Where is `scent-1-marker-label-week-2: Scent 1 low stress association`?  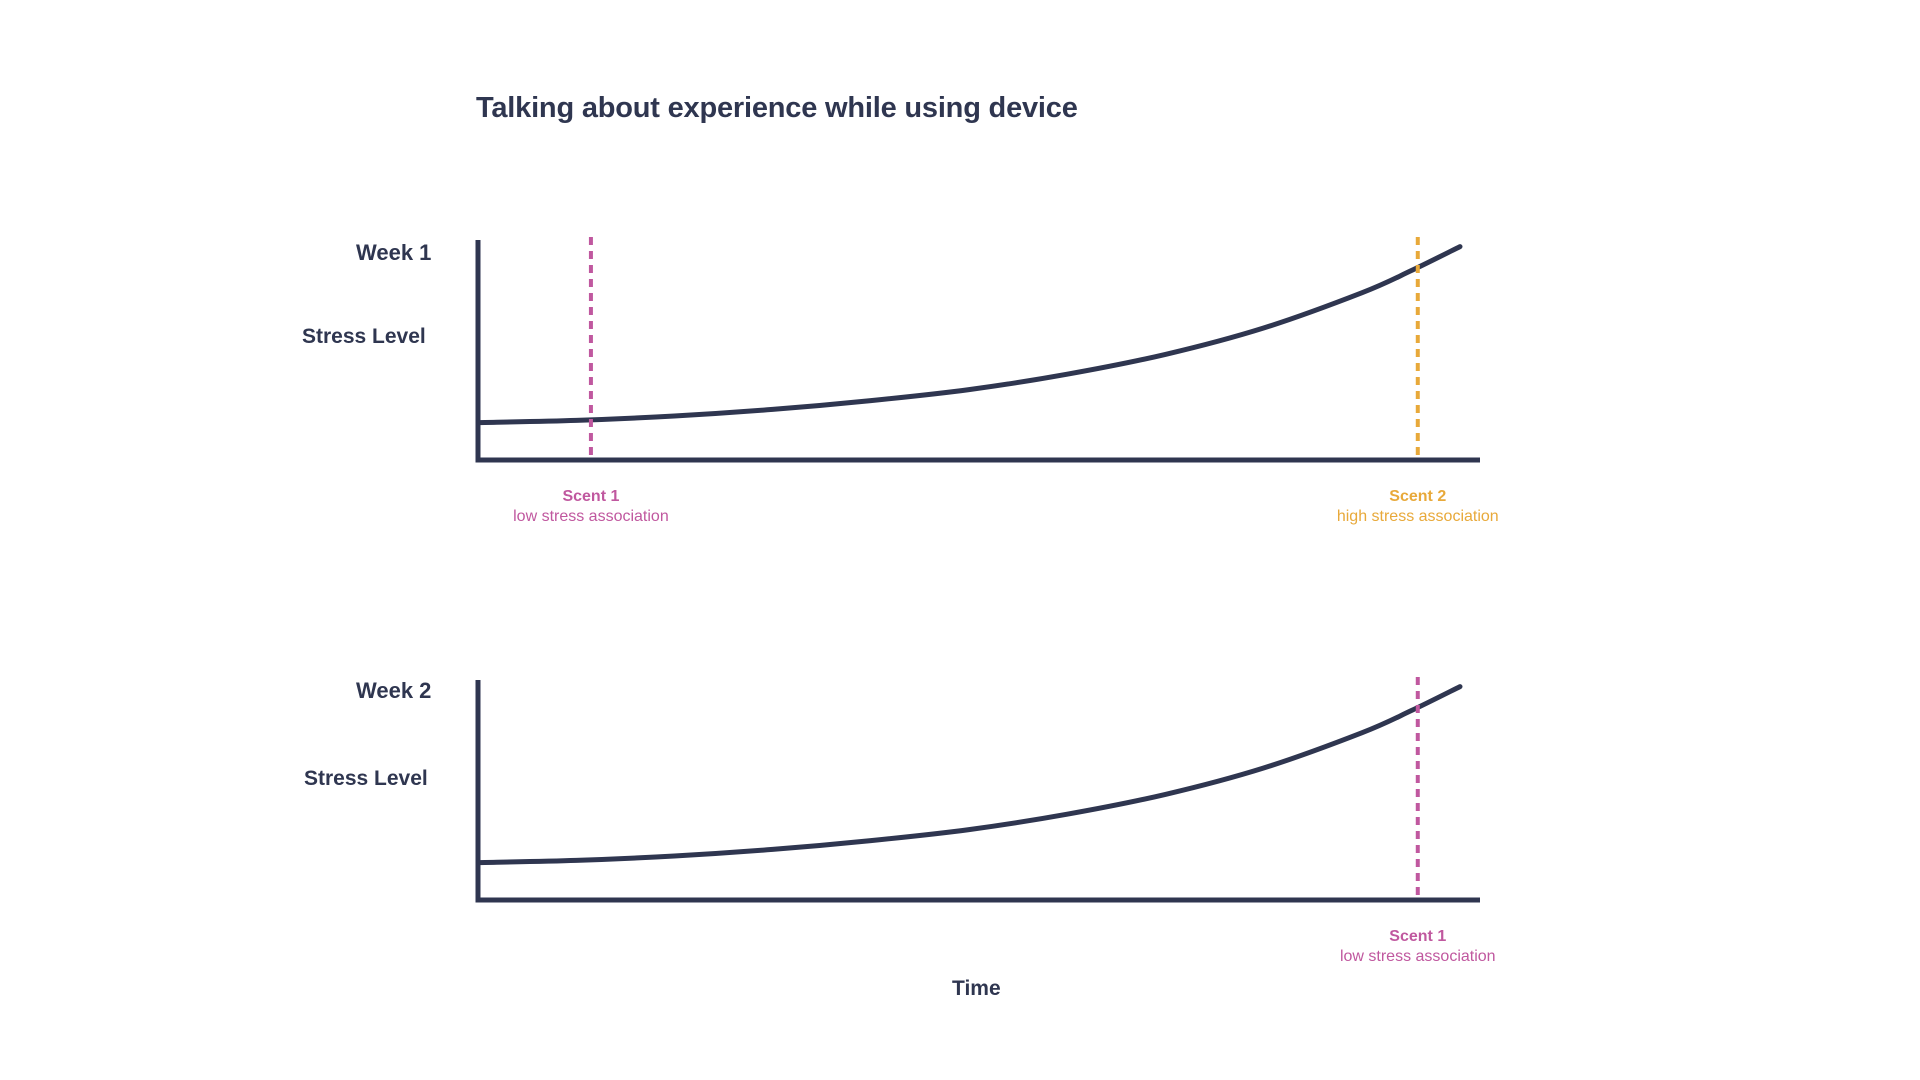 scent-1-marker-label-week-2: Scent 1 low stress association is located at coordinates (1418, 947).